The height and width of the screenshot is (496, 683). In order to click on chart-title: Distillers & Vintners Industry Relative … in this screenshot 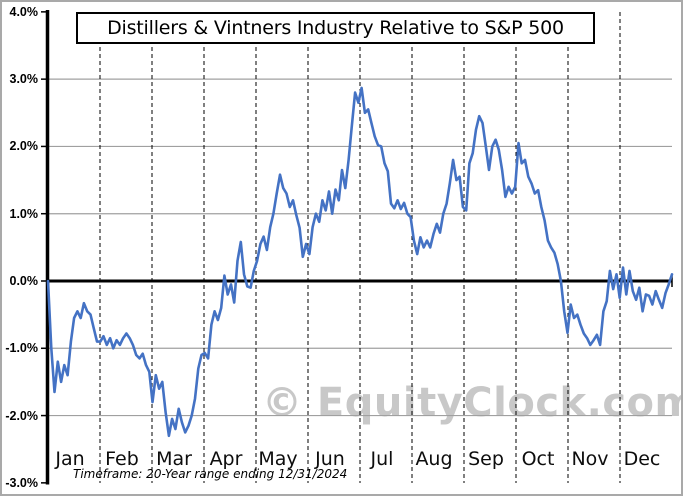, I will do `click(335, 28)`.